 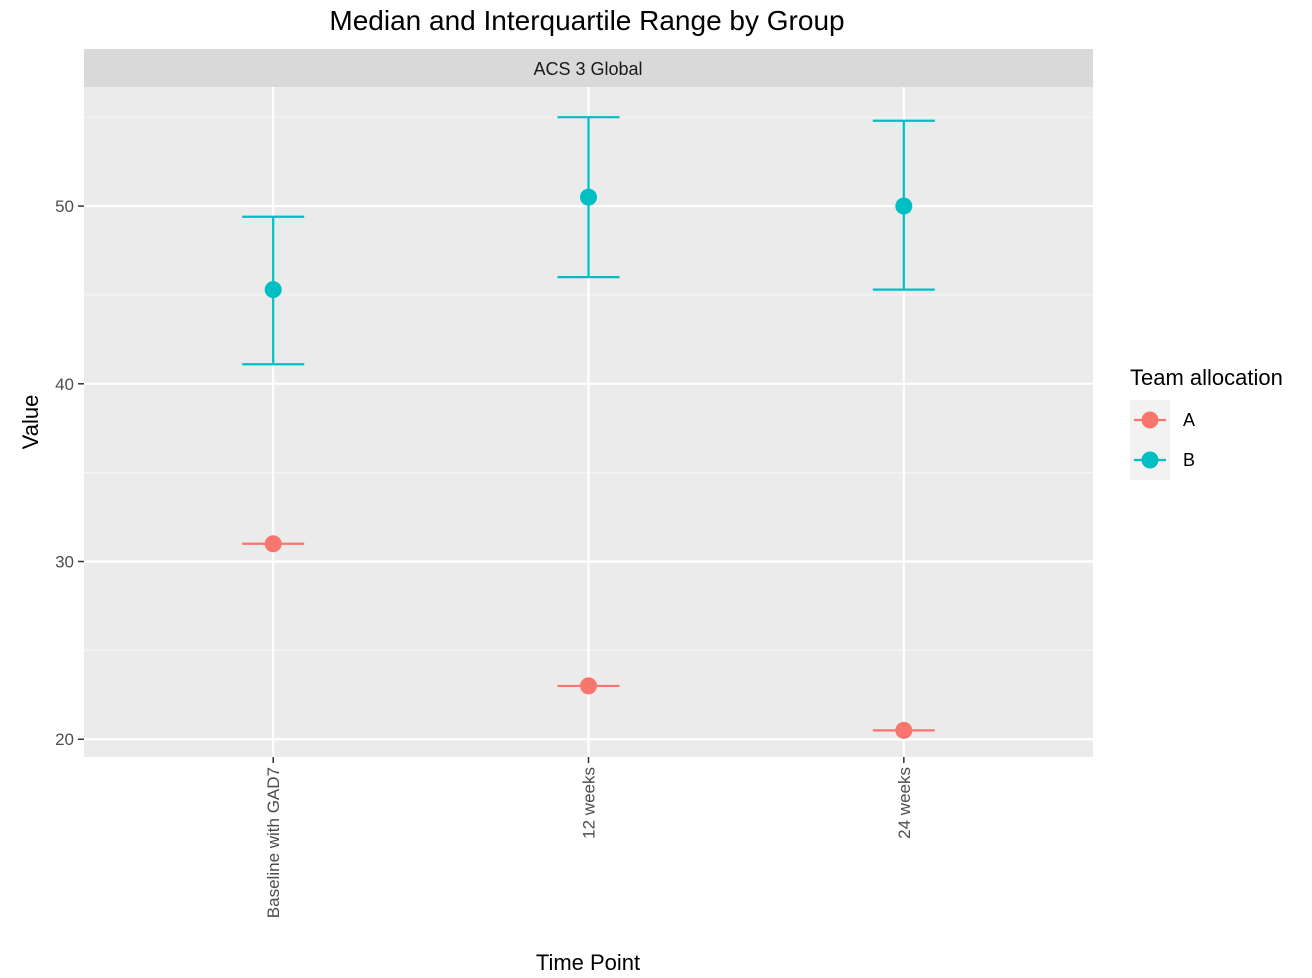 I want to click on x-tick-label: Baseline with GAD7, so click(x=273, y=842).